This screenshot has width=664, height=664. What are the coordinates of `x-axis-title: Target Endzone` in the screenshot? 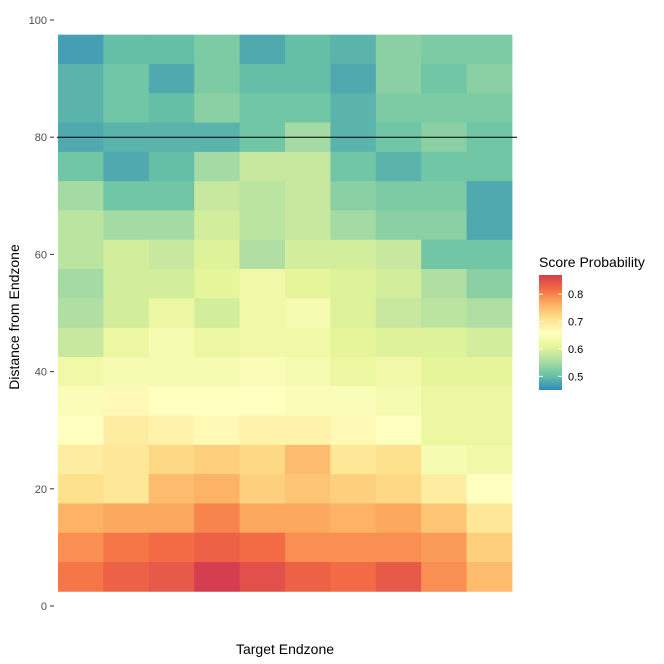 It's located at (285, 649).